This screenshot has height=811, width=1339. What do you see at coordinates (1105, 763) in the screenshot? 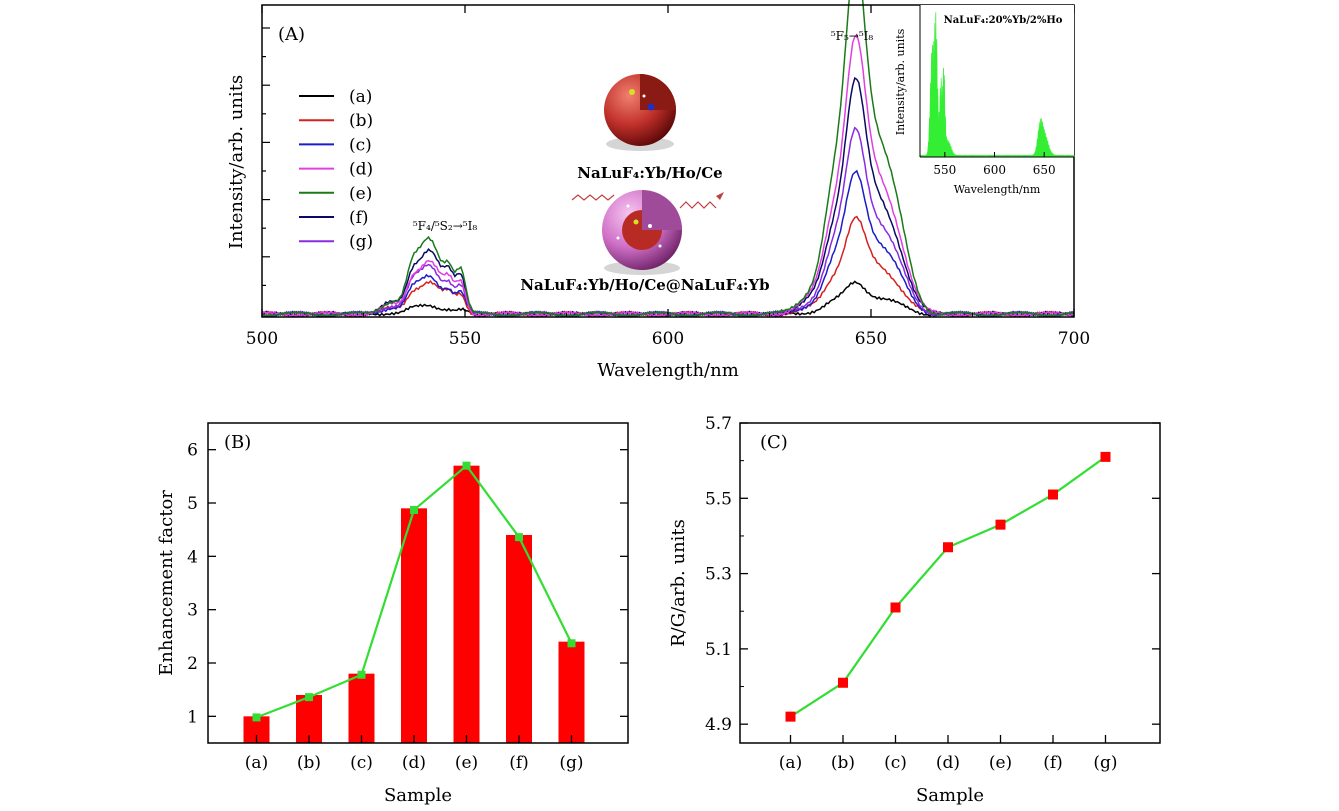
I see `panel-c-x-tick-label: (g)` at bounding box center [1105, 763].